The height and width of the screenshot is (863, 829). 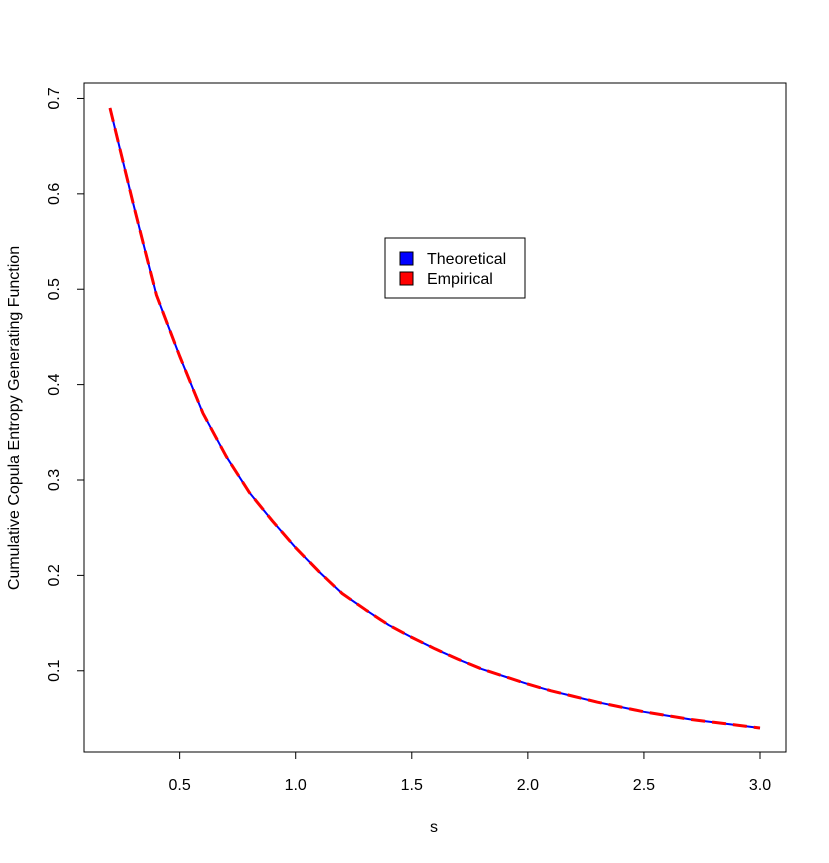 What do you see at coordinates (54, 575) in the screenshot?
I see `y-tick-label: 0.2` at bounding box center [54, 575].